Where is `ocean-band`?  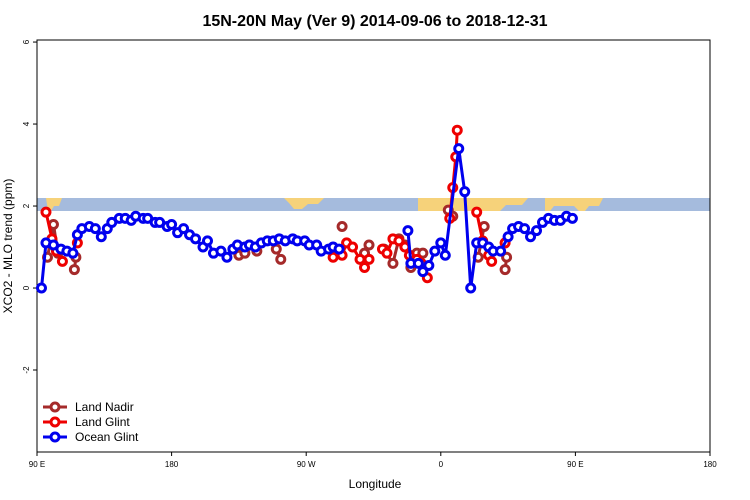
ocean-band is located at coordinates (373, 204).